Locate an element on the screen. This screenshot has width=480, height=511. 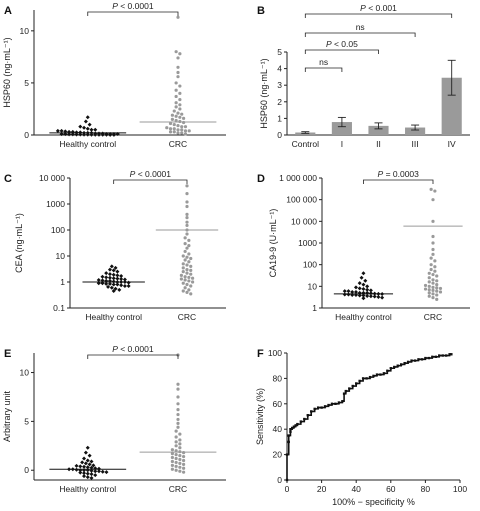
y-axis-title: HSP60 (ng·mL⁻¹) is located at coordinates (7, 72).